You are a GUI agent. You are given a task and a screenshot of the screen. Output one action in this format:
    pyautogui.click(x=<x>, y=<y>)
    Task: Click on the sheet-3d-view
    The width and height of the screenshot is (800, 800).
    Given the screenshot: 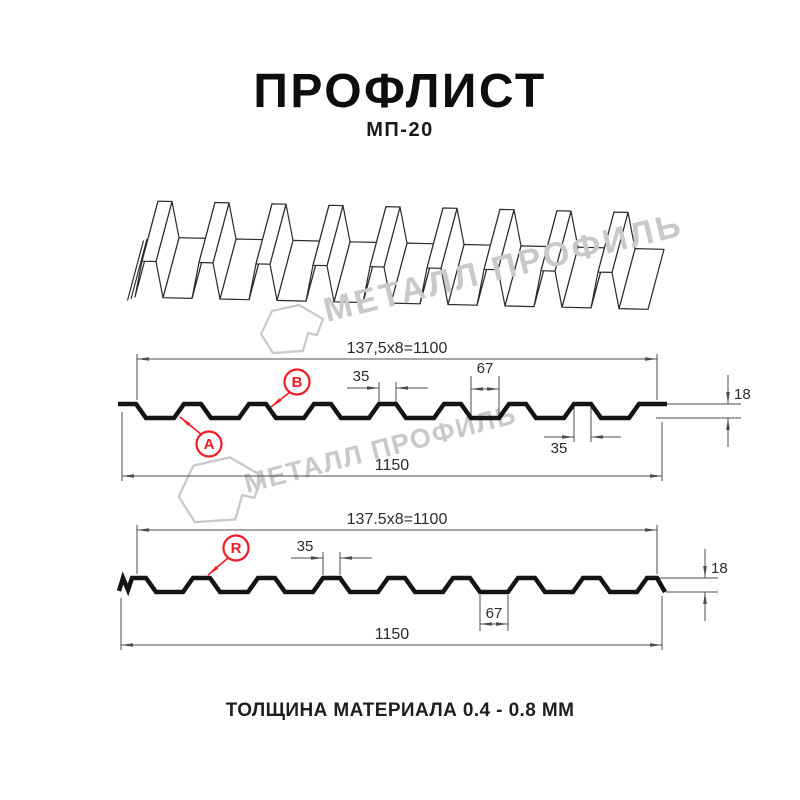 What is the action you would take?
    pyautogui.click(x=395, y=255)
    